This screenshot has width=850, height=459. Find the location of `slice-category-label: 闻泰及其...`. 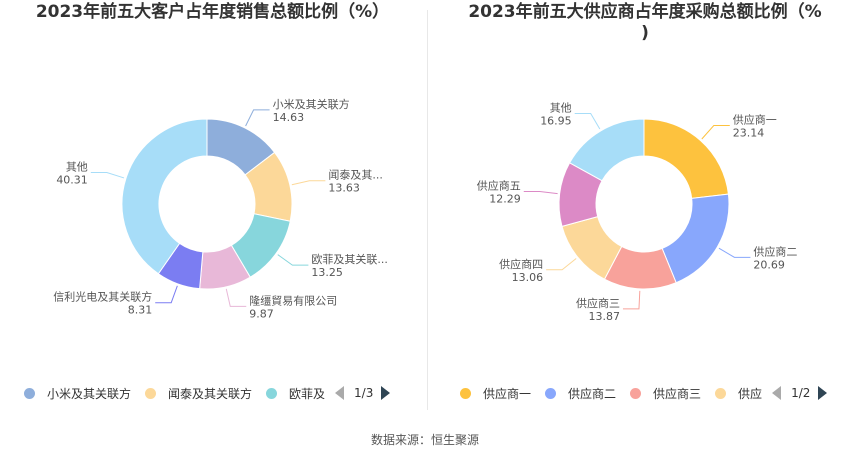

slice-category-label: 闻泰及其... is located at coordinates (355, 175).